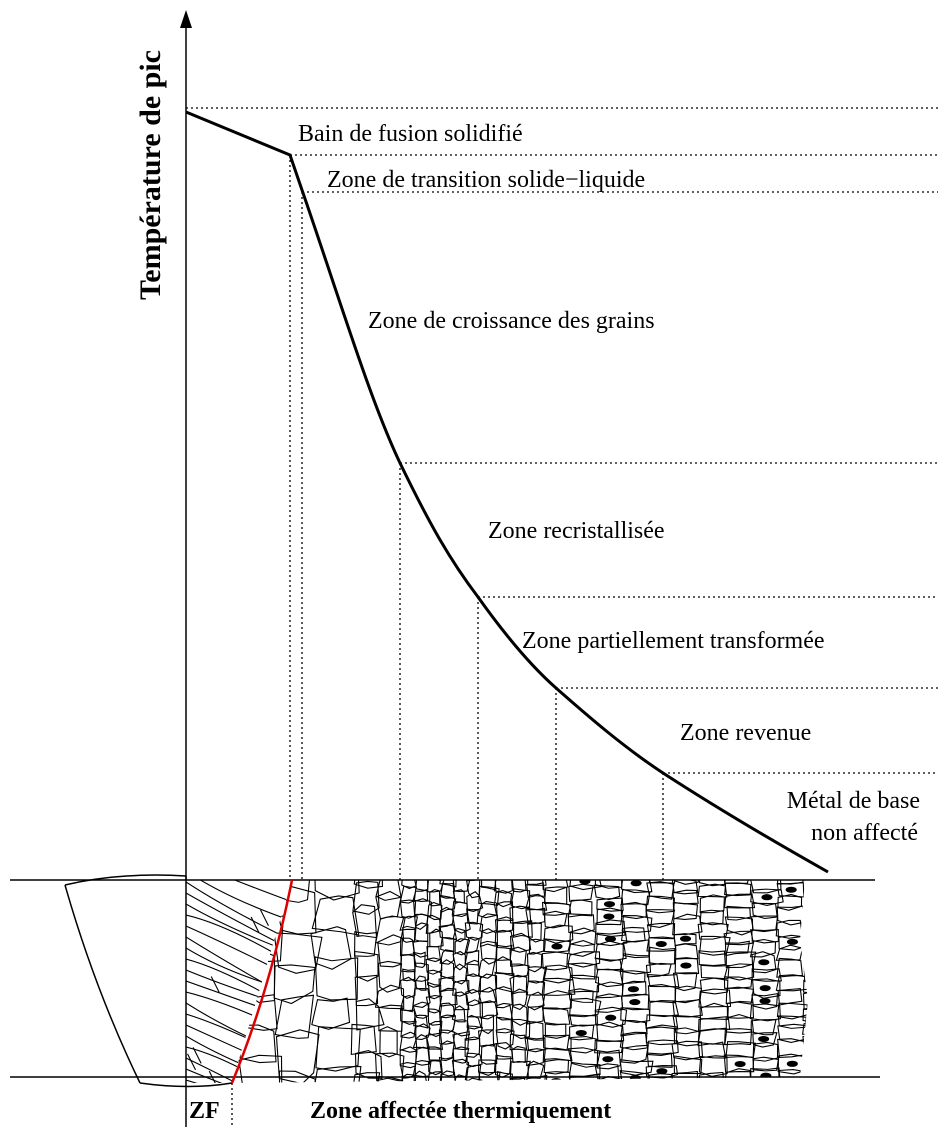 Image resolution: width=938 pixels, height=1127 pixels. I want to click on zone-label: Métal de base, so click(853, 801).